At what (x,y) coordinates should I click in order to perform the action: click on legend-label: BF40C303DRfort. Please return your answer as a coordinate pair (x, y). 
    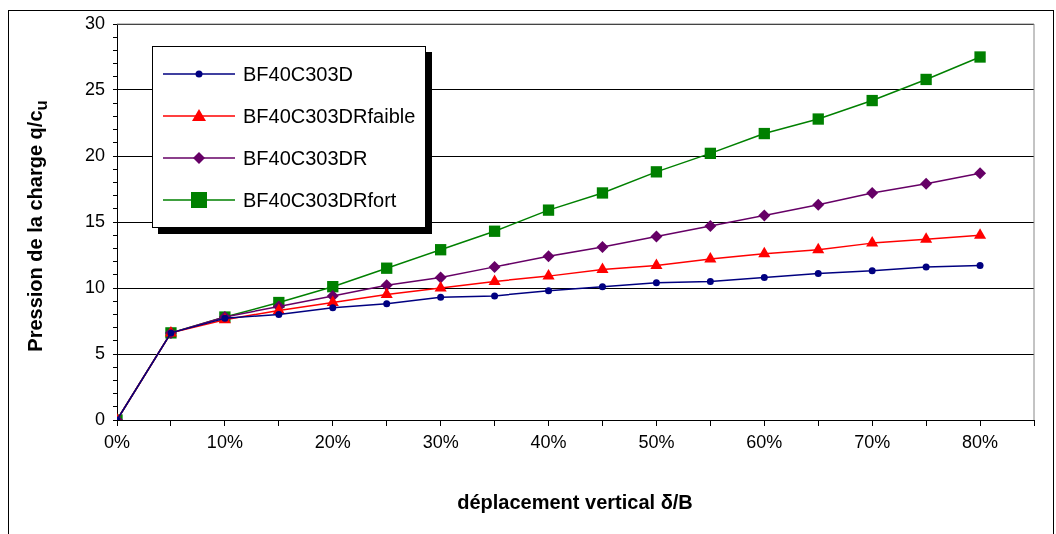
    Looking at the image, I should click on (320, 200).